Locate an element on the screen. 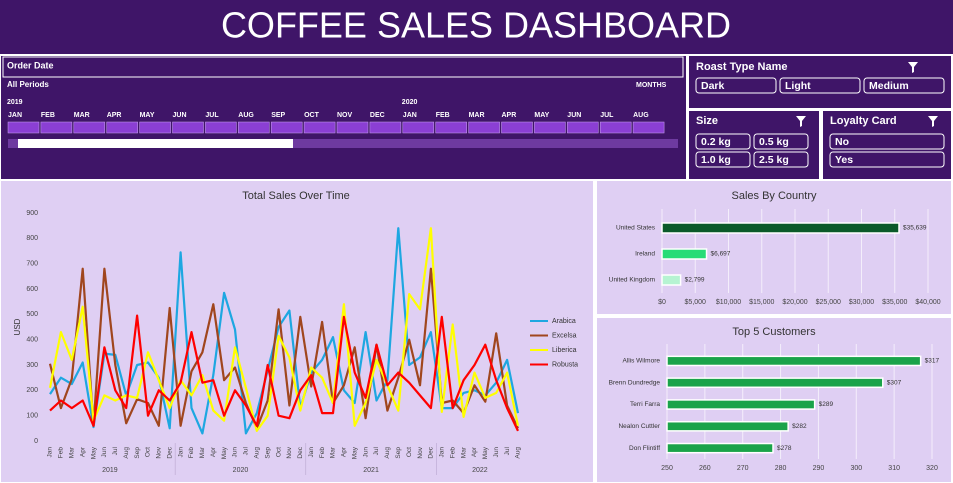  category-label: Terri Farra is located at coordinates (645, 404).